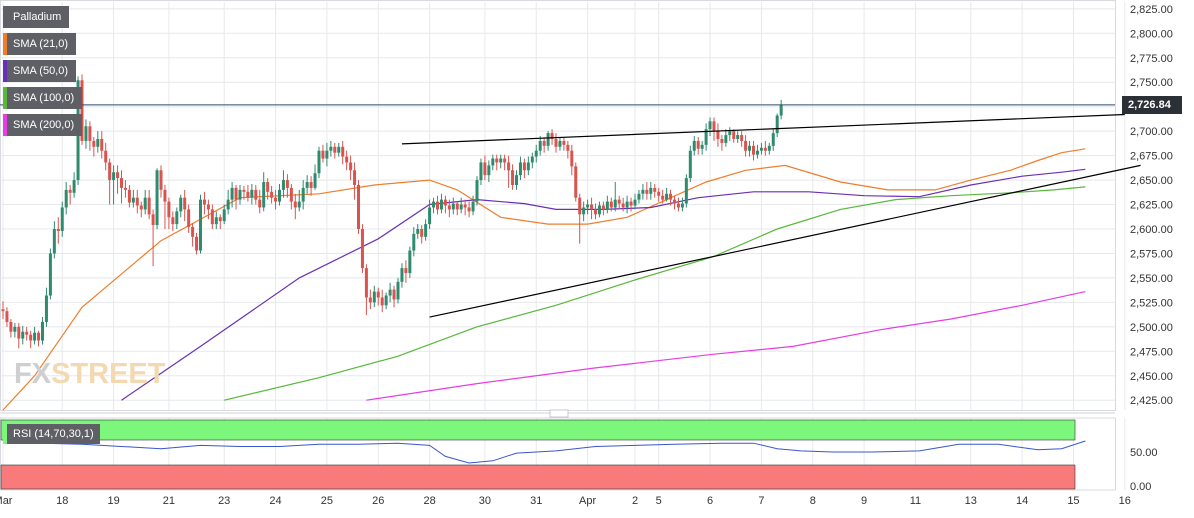 The height and width of the screenshot is (518, 1194). I want to click on y-tick-label: 2,525.00, so click(1151, 303).